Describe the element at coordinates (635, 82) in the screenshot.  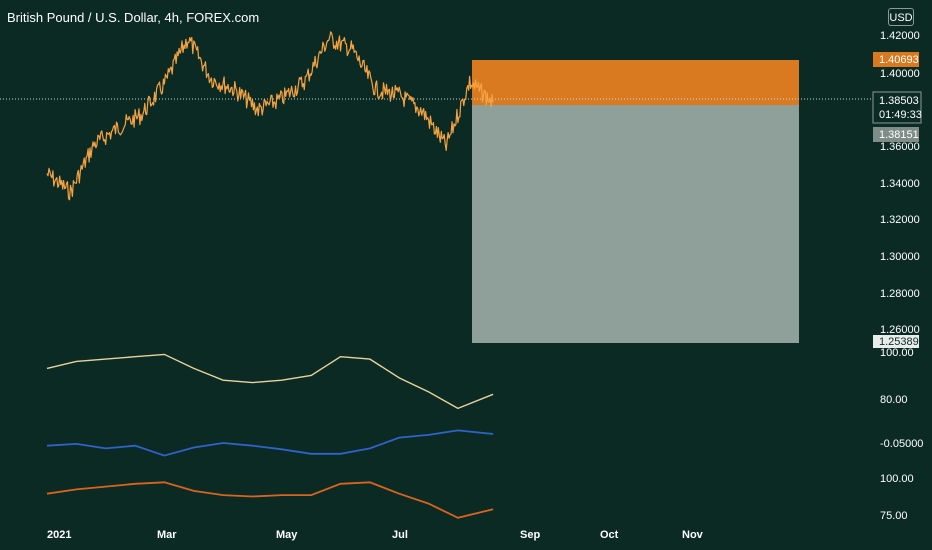
I see `target-zone` at that location.